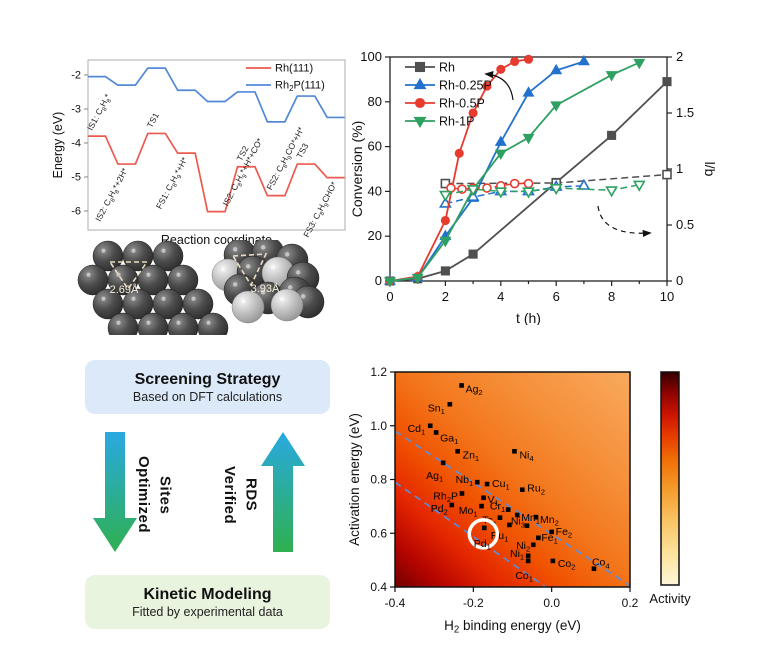 The width and height of the screenshot is (757, 647). I want to click on y2-tick-label: 1.5, so click(685, 112).